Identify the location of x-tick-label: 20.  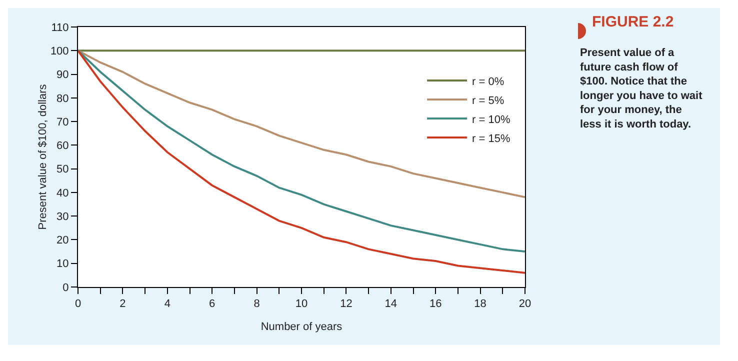
(525, 304).